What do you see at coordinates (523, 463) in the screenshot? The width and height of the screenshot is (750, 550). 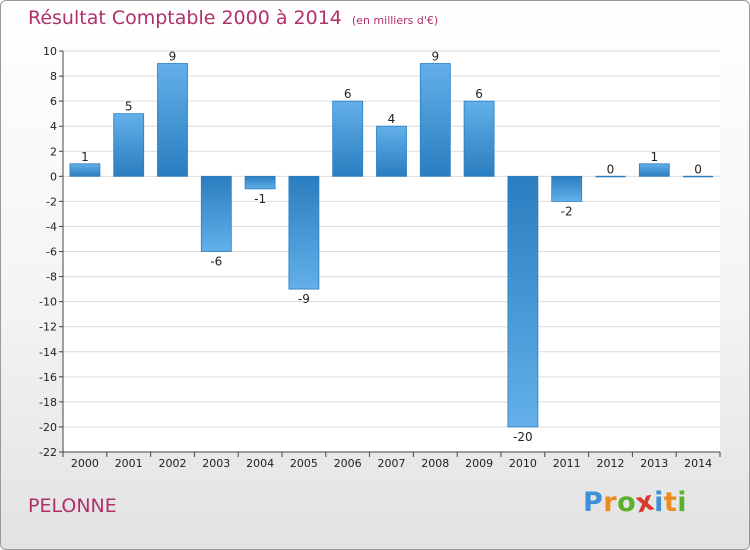 I see `x-tick-label: 2010` at bounding box center [523, 463].